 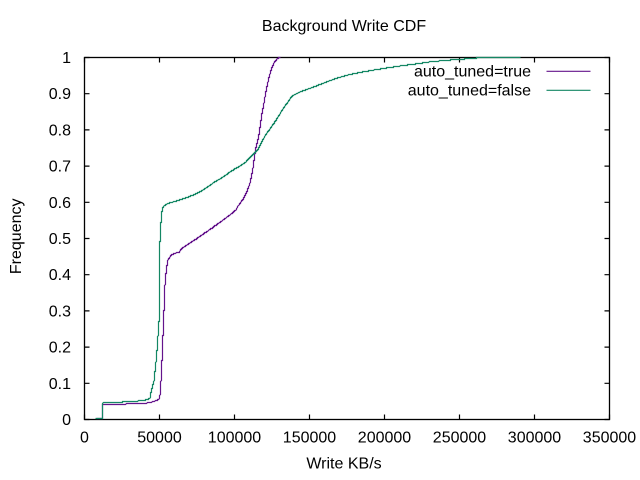 I want to click on svg-text: Background Write CDF, so click(x=344, y=26).